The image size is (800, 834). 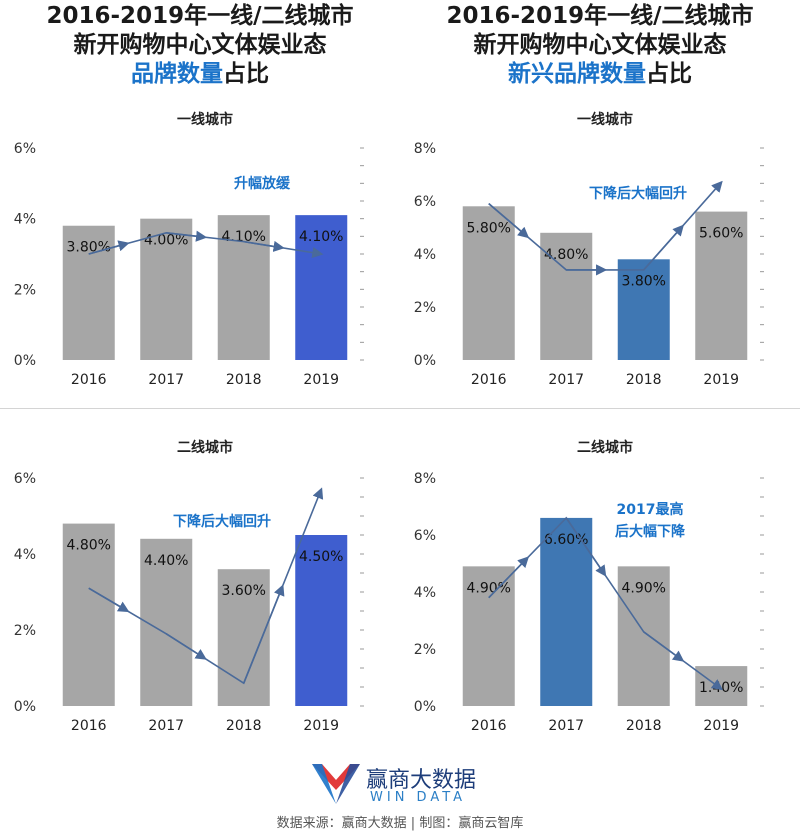 I want to click on right-title-suffix: 占比, so click(x=669, y=74).